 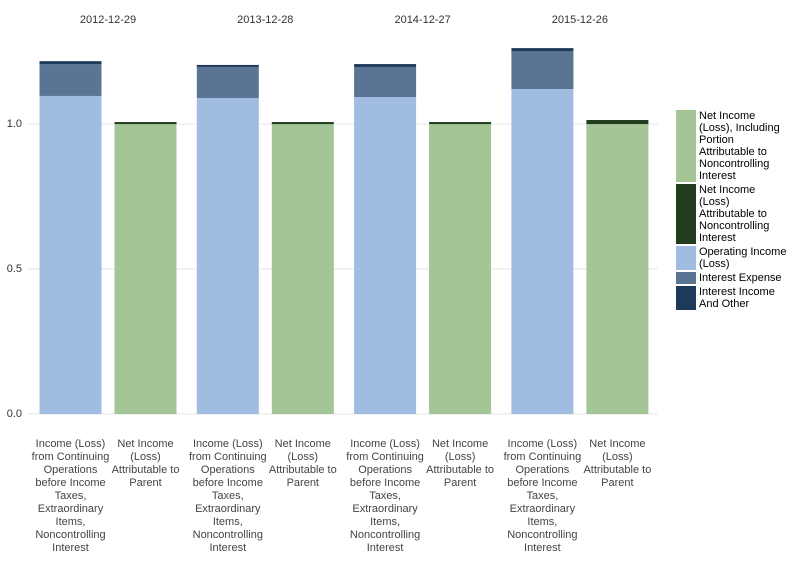 I want to click on legend-item: Interest Income And Other, so click(x=732, y=298).